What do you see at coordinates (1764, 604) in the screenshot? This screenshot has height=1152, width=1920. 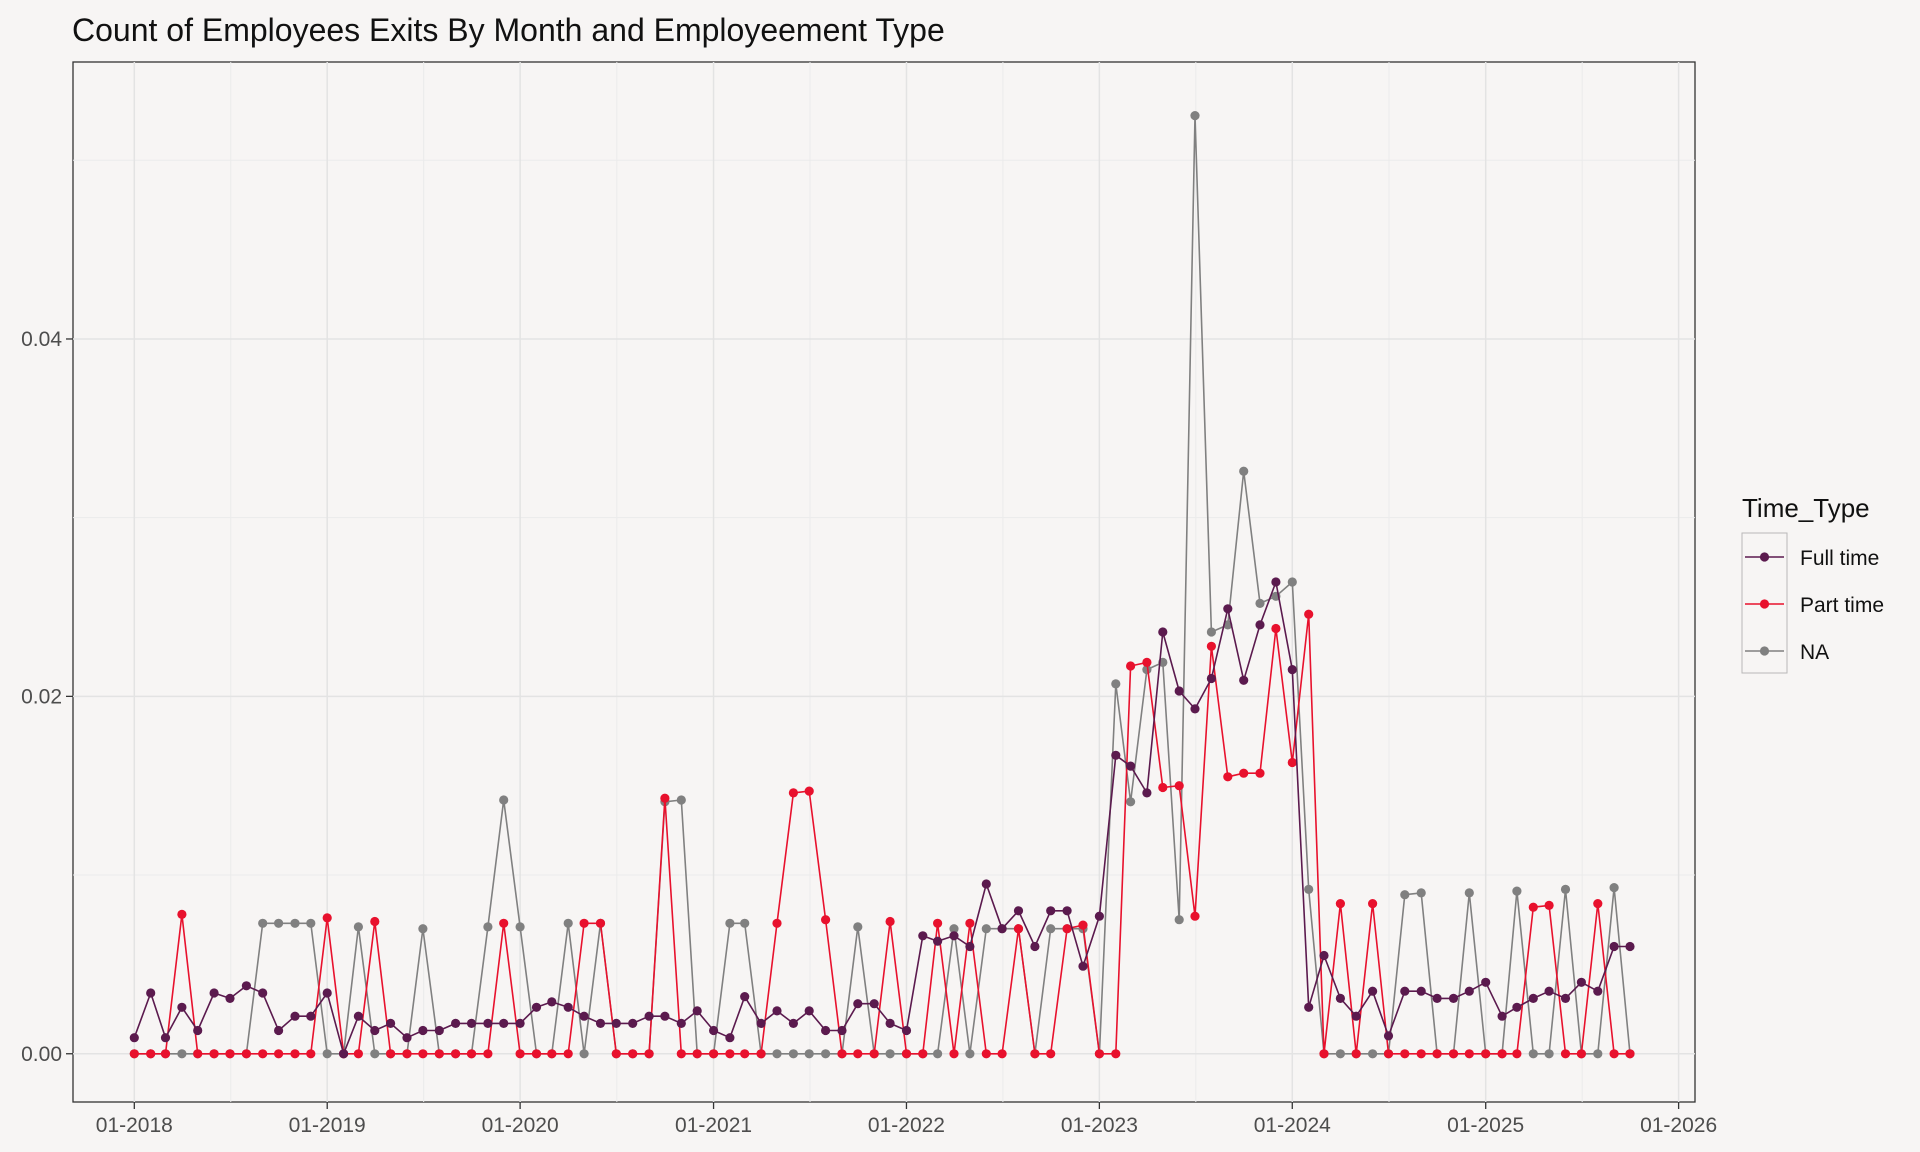 I see `legend-key-point` at bounding box center [1764, 604].